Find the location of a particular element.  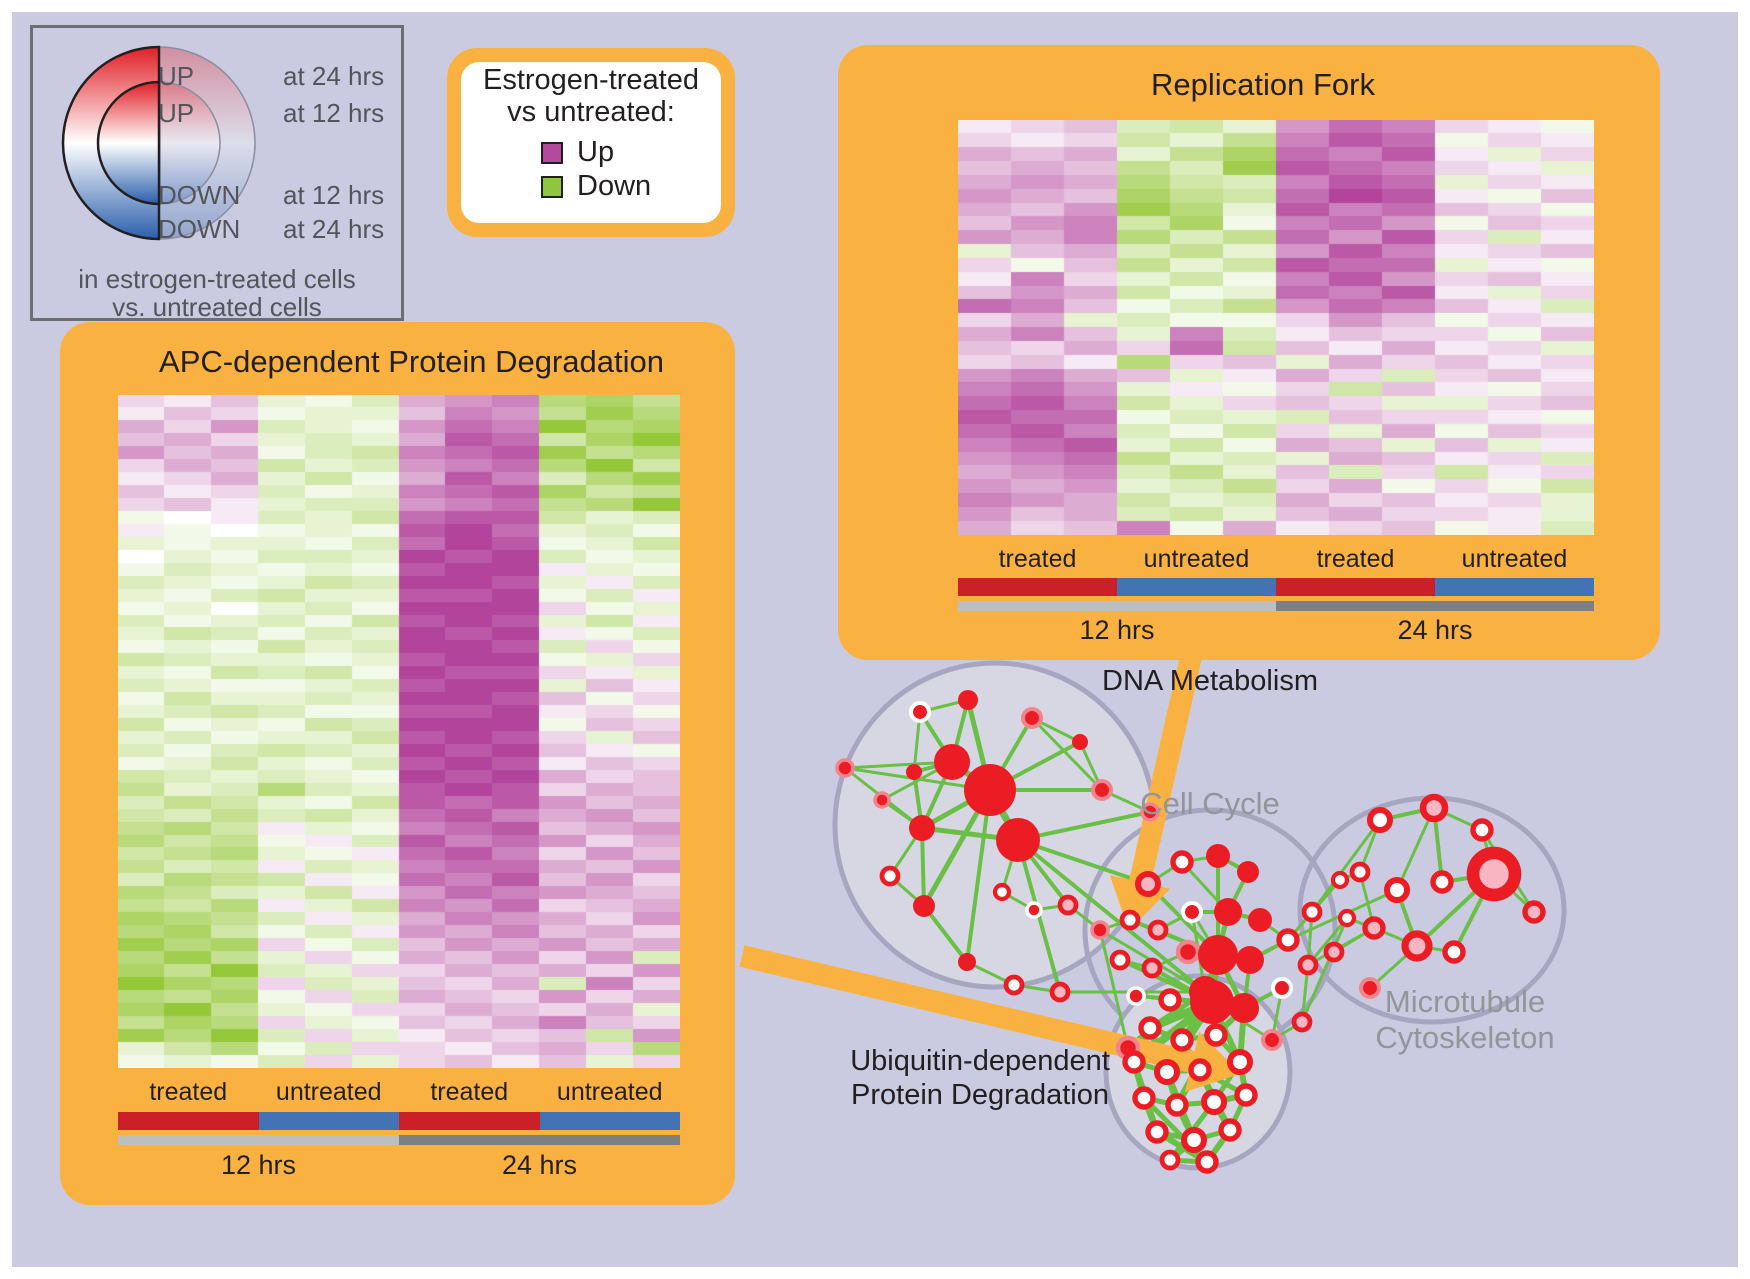

ring-legend-row: UP at 12 hrs is located at coordinates (271, 113).